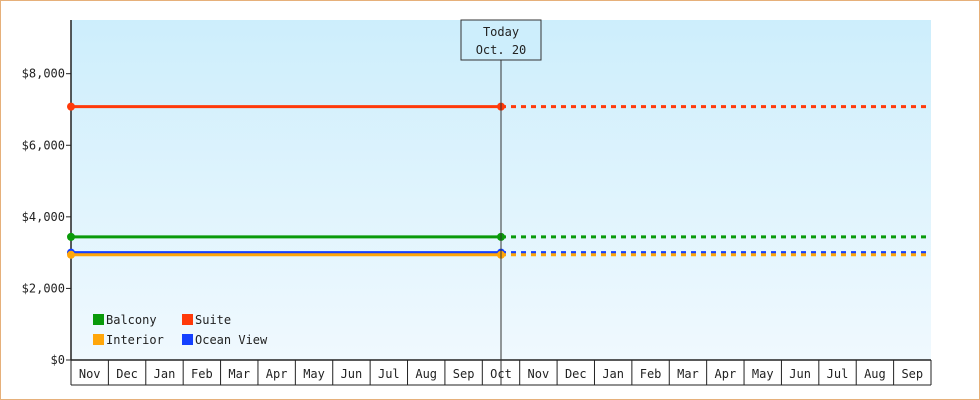 Image resolution: width=980 pixels, height=400 pixels. I want to click on legend-label: Suite, so click(213, 320).